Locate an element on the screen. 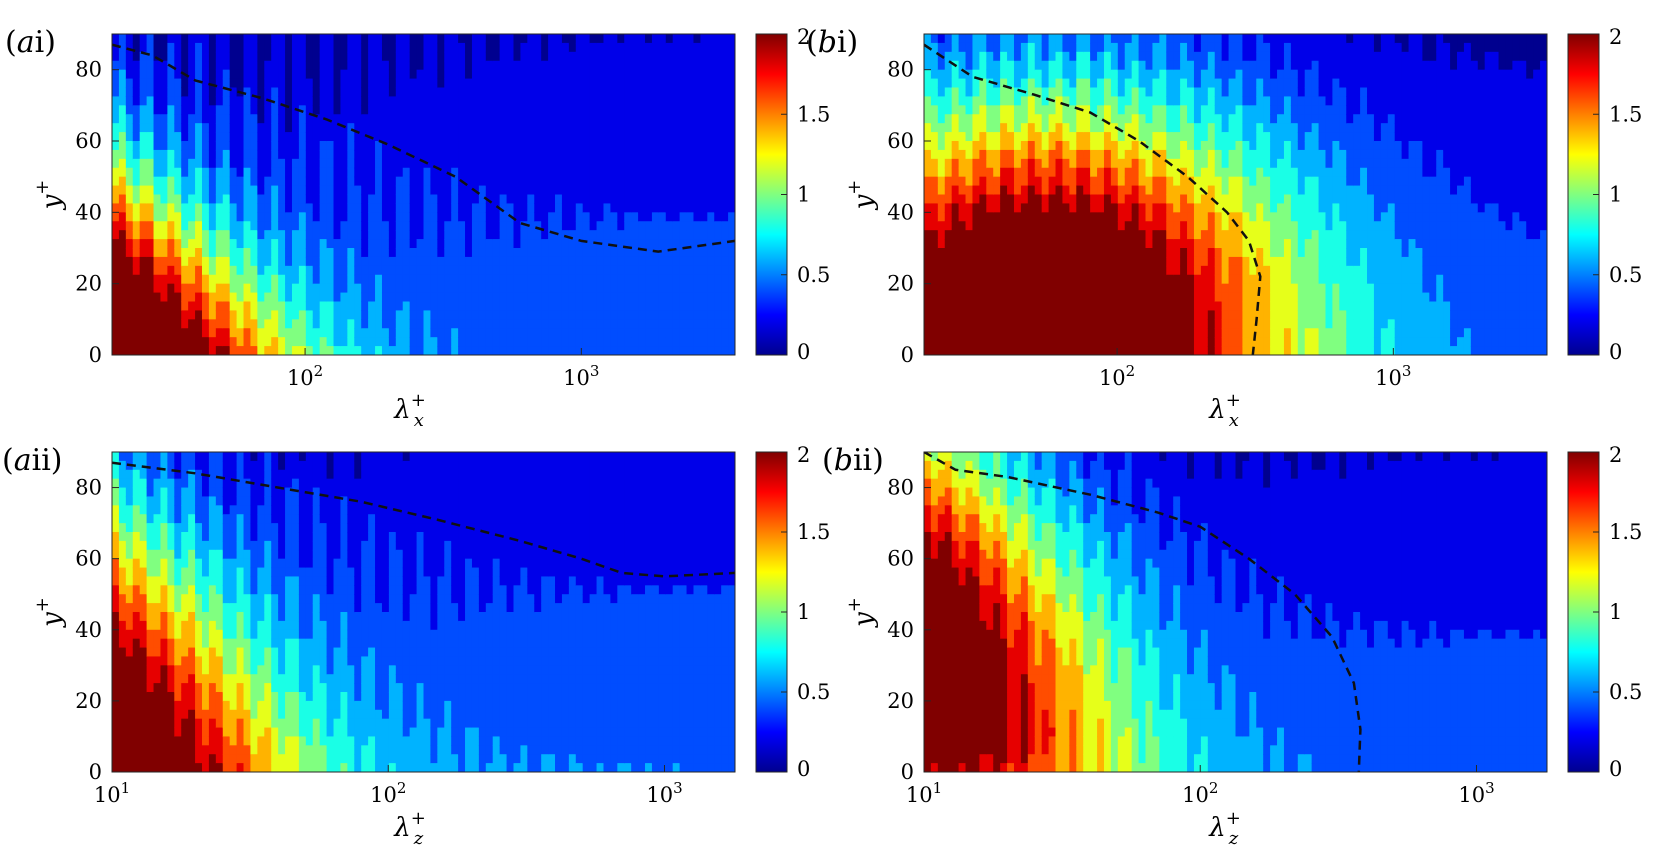  panel-label: (ai) is located at coordinates (30, 42).